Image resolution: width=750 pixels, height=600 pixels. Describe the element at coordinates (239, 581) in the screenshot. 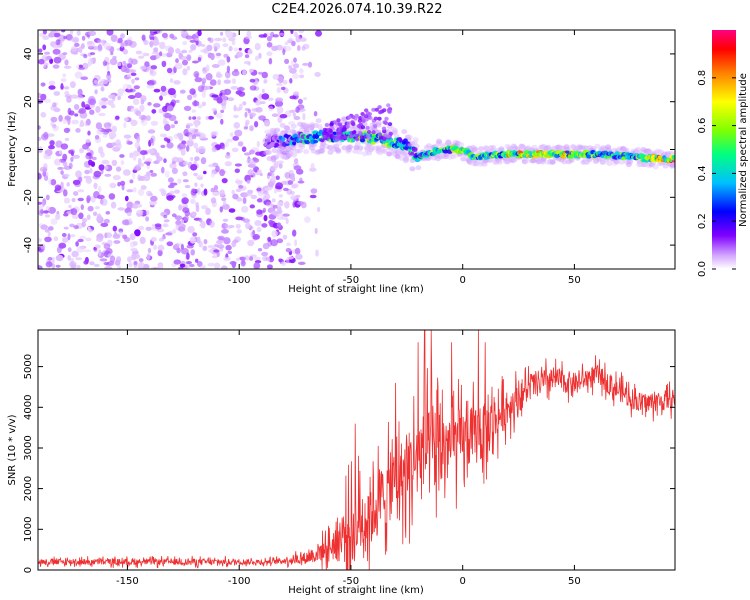

I see `x-tick-label: -100` at that location.